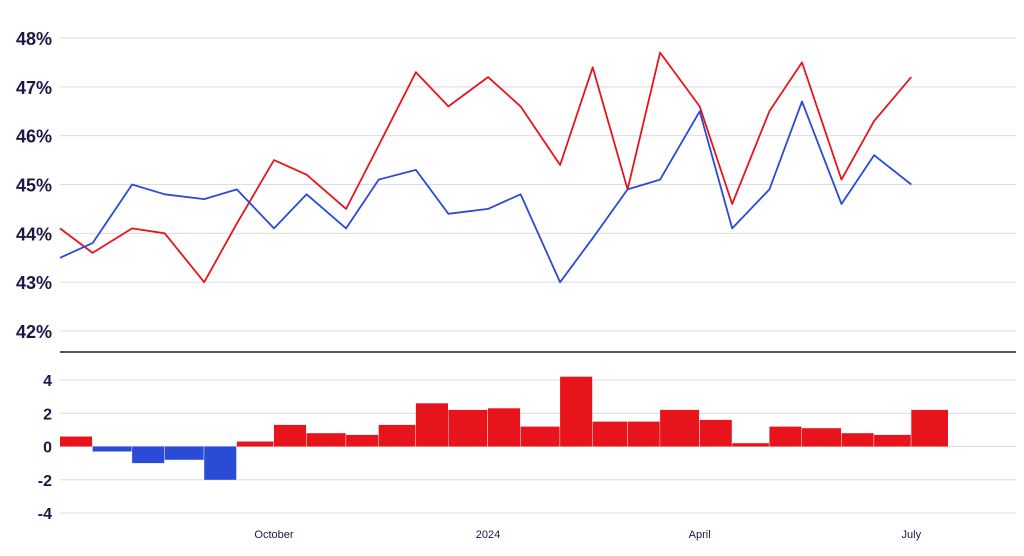  Describe the element at coordinates (34, 39) in the screenshot. I see `top-y-tick-label: 48%` at that location.